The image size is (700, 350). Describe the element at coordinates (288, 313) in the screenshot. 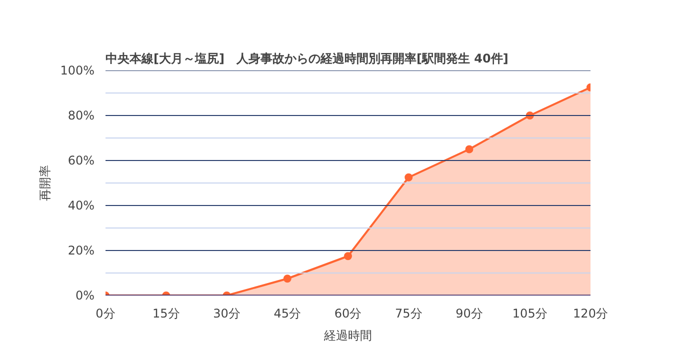

I see `x-tick-label: 45分` at that location.